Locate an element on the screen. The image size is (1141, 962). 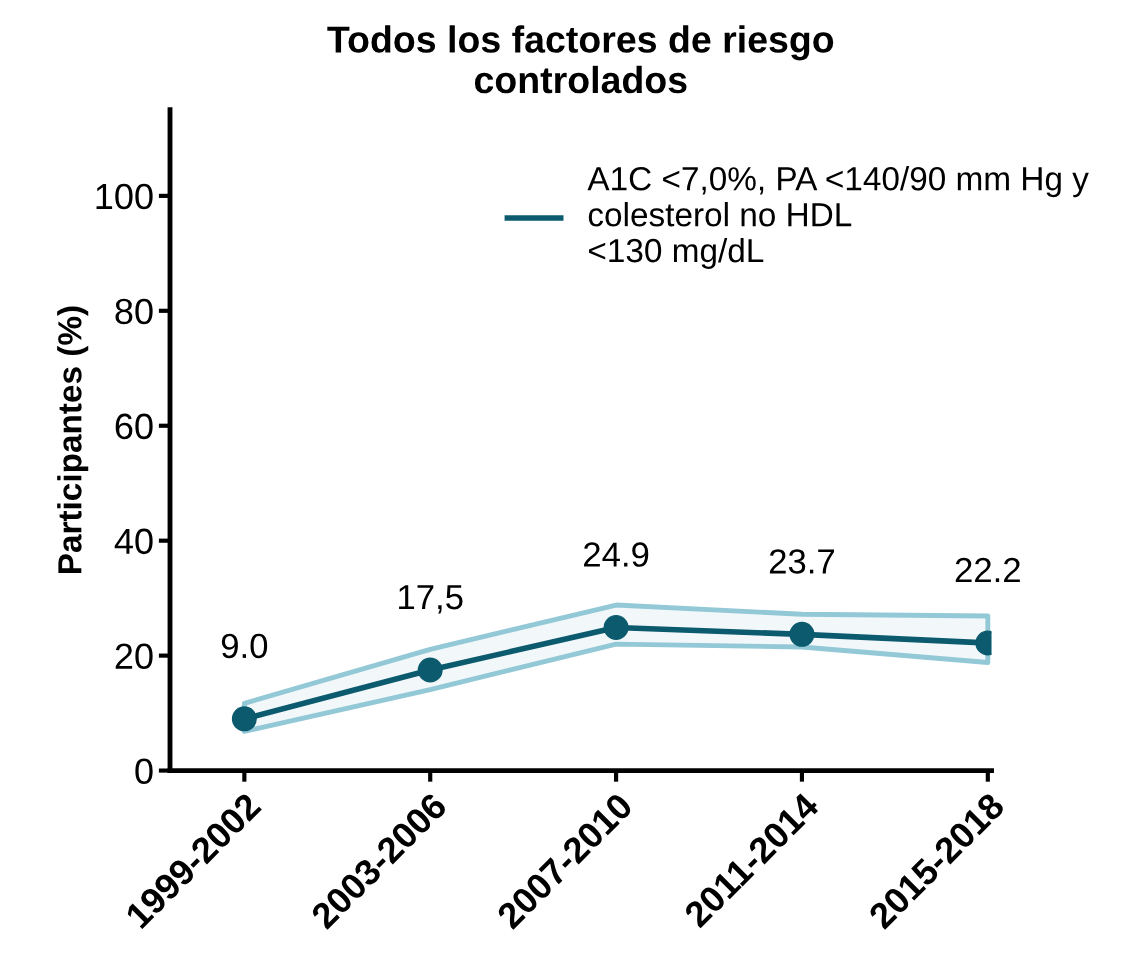
data-label: 9.0 is located at coordinates (244, 646).